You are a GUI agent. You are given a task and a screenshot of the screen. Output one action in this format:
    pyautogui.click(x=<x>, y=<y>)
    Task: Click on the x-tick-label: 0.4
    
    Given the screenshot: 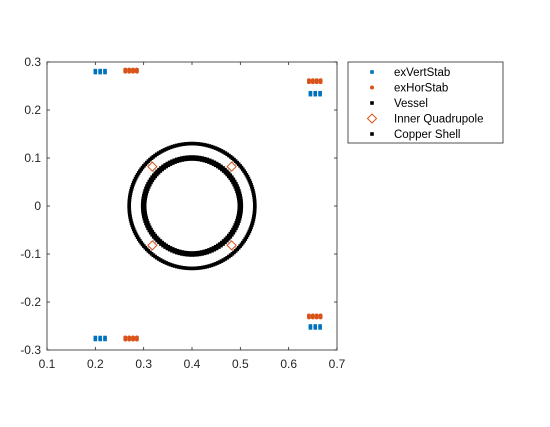 What is the action you would take?
    pyautogui.click(x=192, y=364)
    